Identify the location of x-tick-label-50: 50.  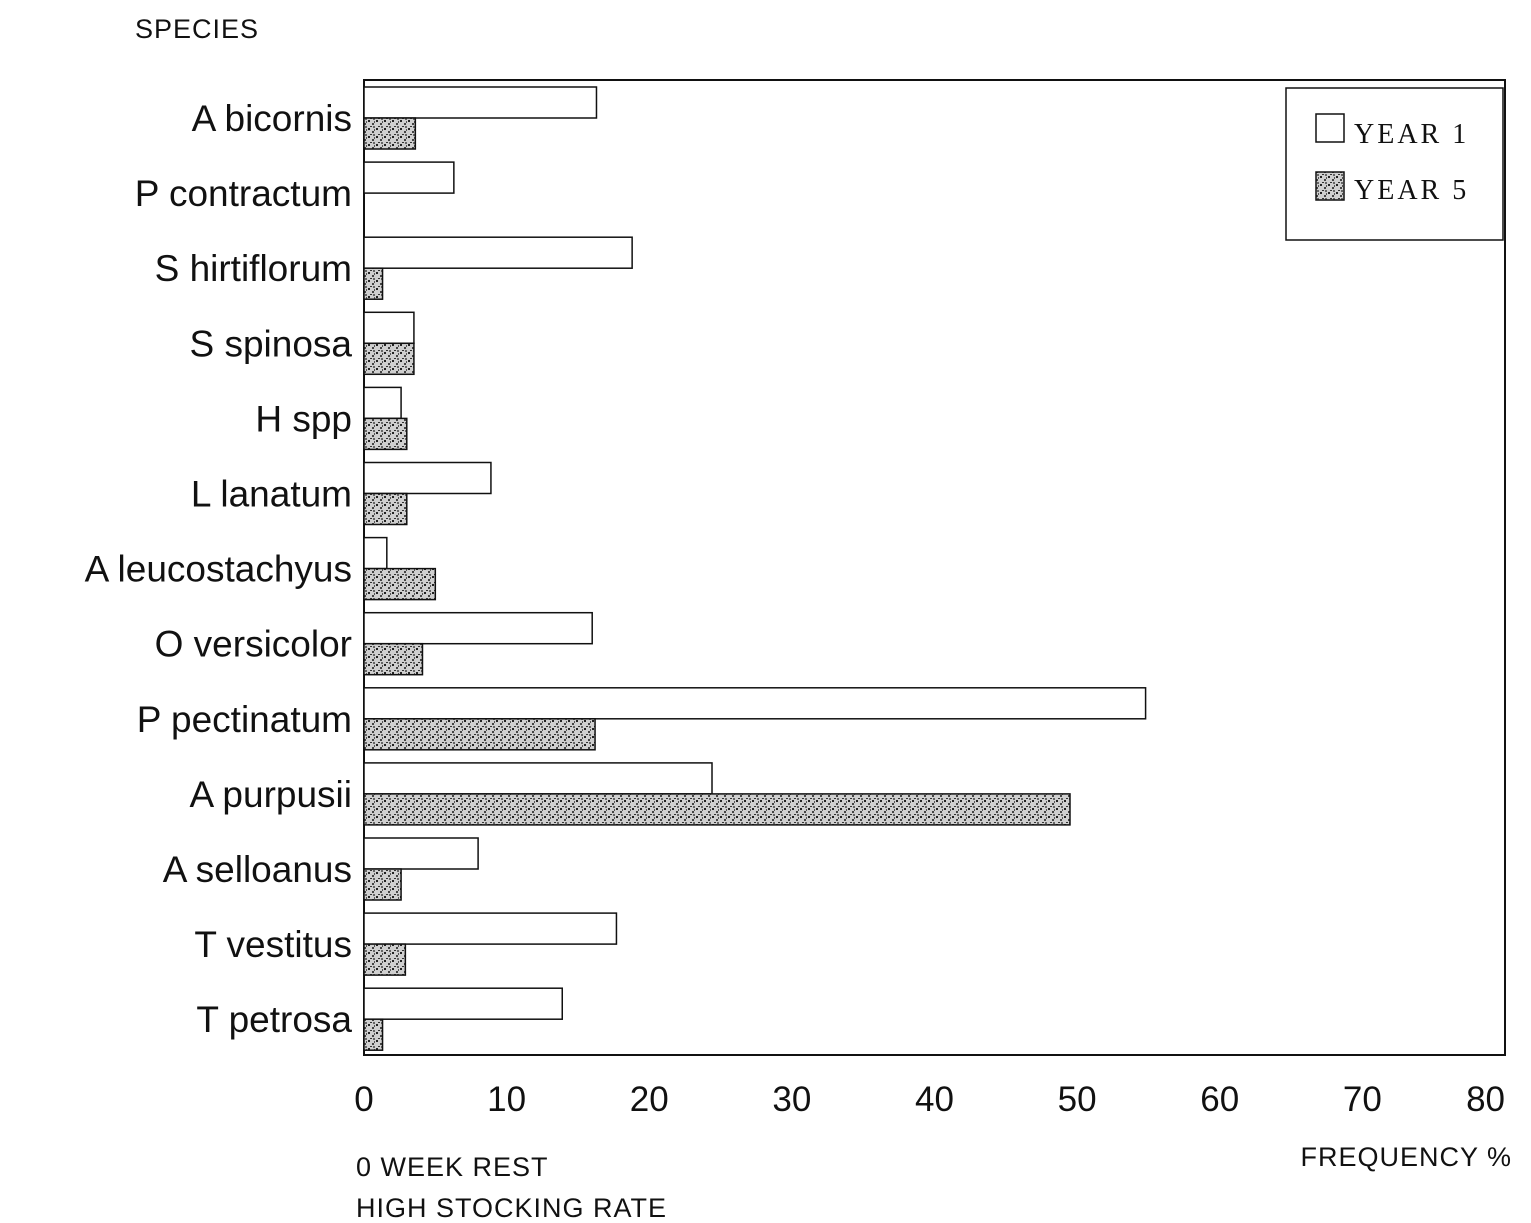
(1077, 1099).